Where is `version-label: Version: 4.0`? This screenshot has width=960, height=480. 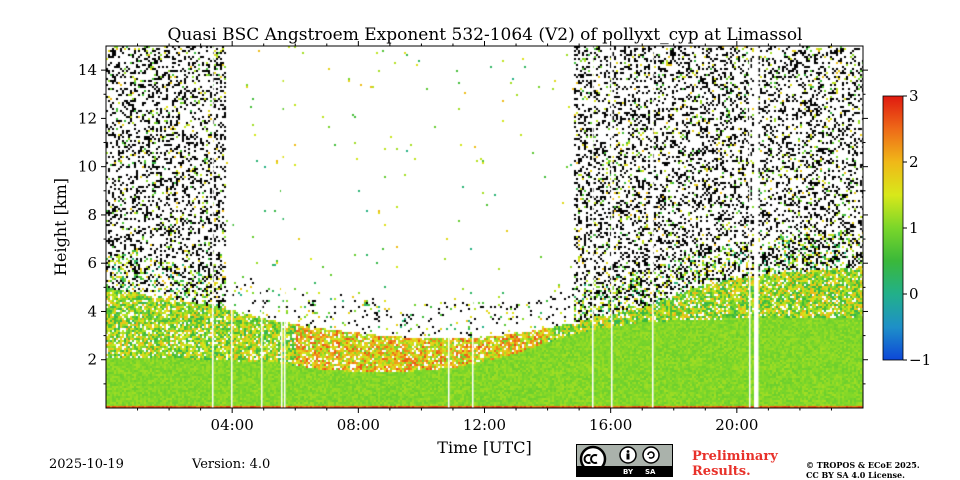
version-label: Version: 4.0 is located at coordinates (231, 464).